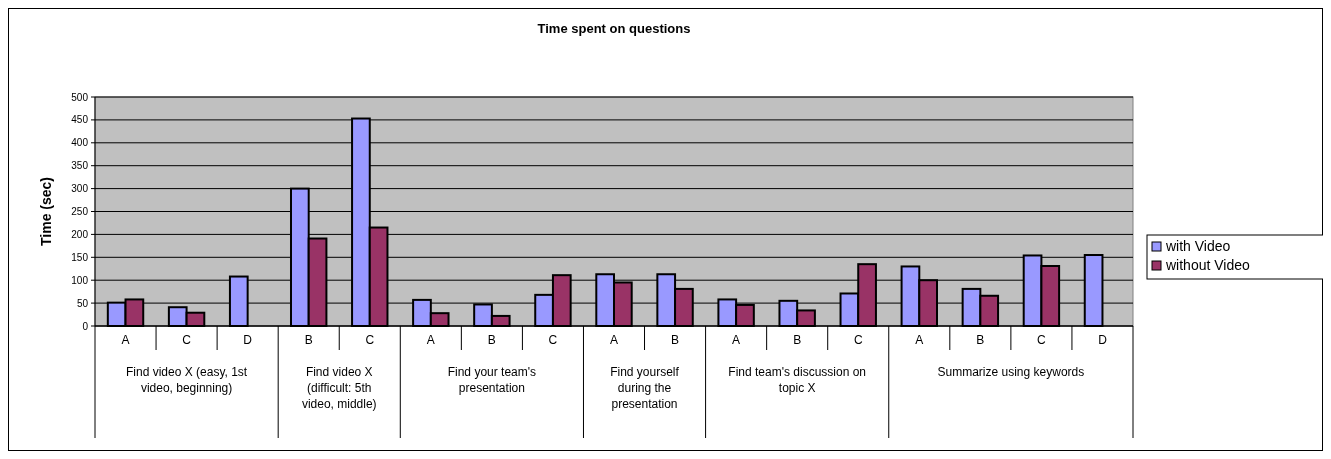 This screenshot has width=1331, height=459. What do you see at coordinates (492, 380) in the screenshot?
I see `text: Find your team's presentation` at bounding box center [492, 380].